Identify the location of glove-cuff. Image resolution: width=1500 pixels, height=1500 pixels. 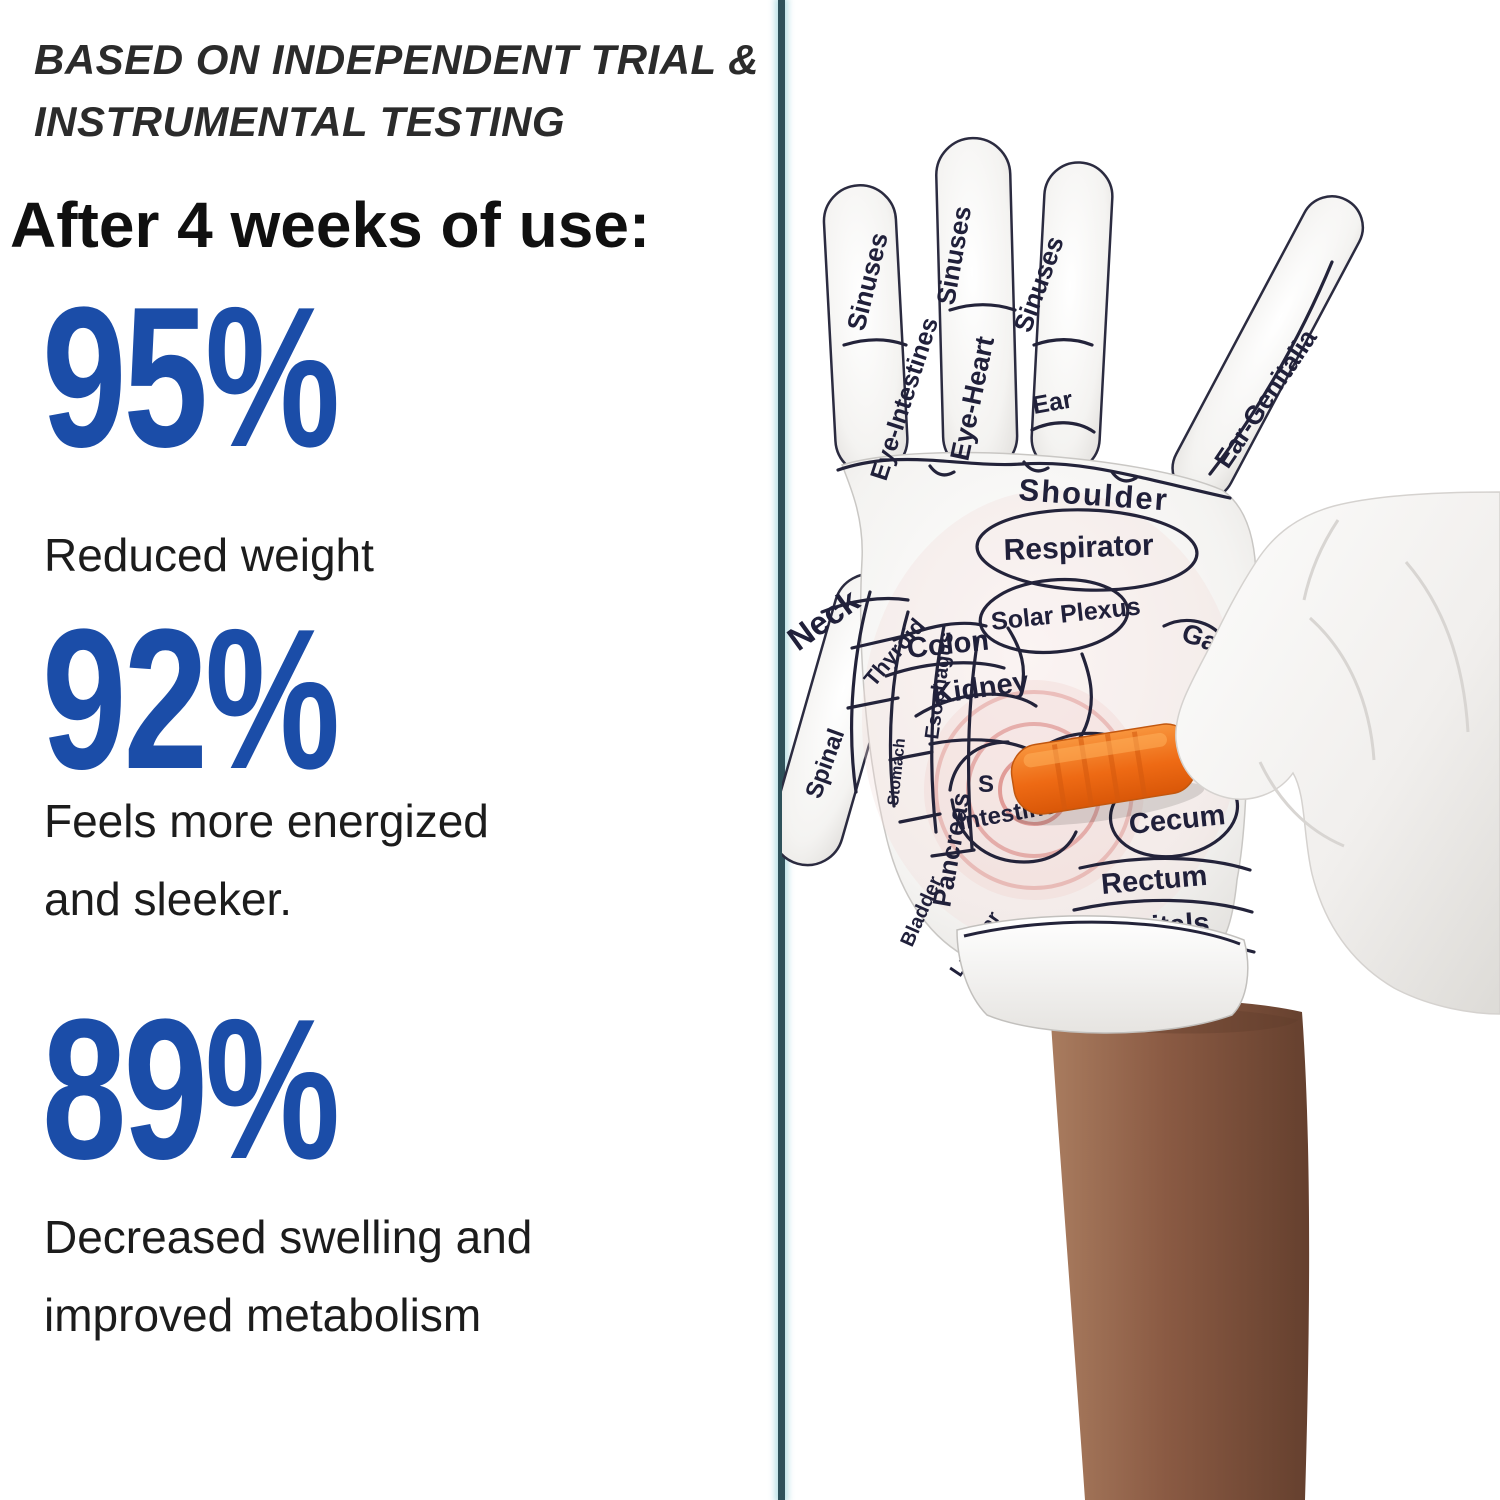
(1102, 974).